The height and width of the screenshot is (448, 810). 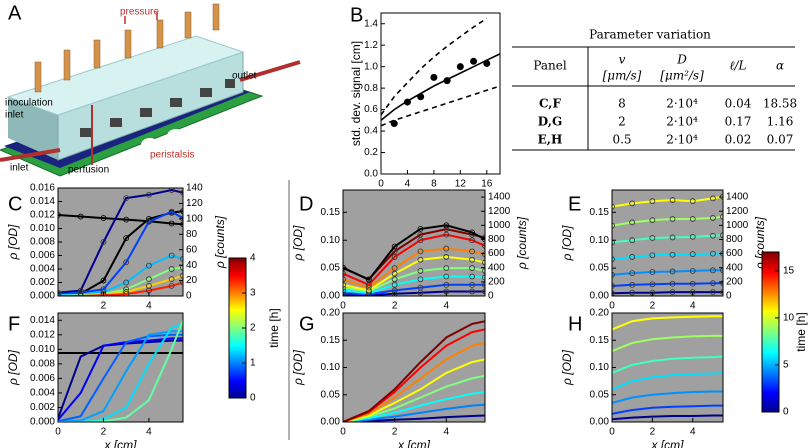 What do you see at coordinates (522, 243) in the screenshot?
I see `y2-axis-label: ρ [counts]` at bounding box center [522, 243].